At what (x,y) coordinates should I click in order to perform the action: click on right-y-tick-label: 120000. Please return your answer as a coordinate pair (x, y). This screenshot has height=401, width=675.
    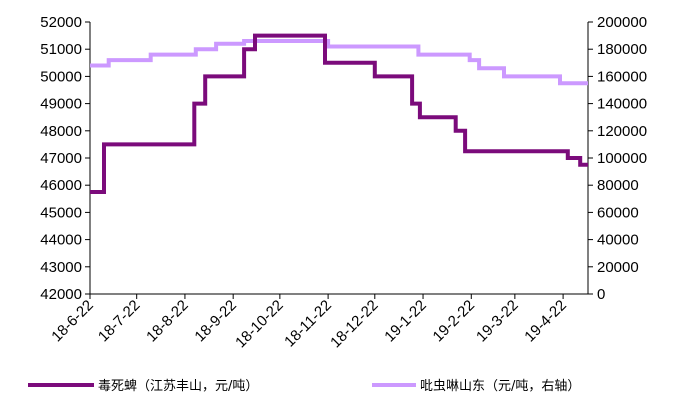
    Looking at the image, I should click on (622, 131).